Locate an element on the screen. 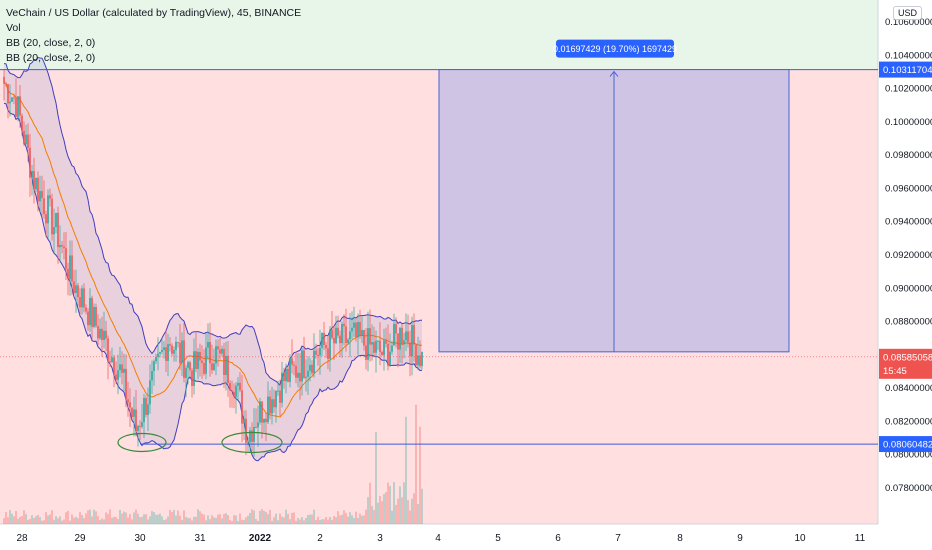 The image size is (932, 550). legend-vol: Vol is located at coordinates (13, 28).